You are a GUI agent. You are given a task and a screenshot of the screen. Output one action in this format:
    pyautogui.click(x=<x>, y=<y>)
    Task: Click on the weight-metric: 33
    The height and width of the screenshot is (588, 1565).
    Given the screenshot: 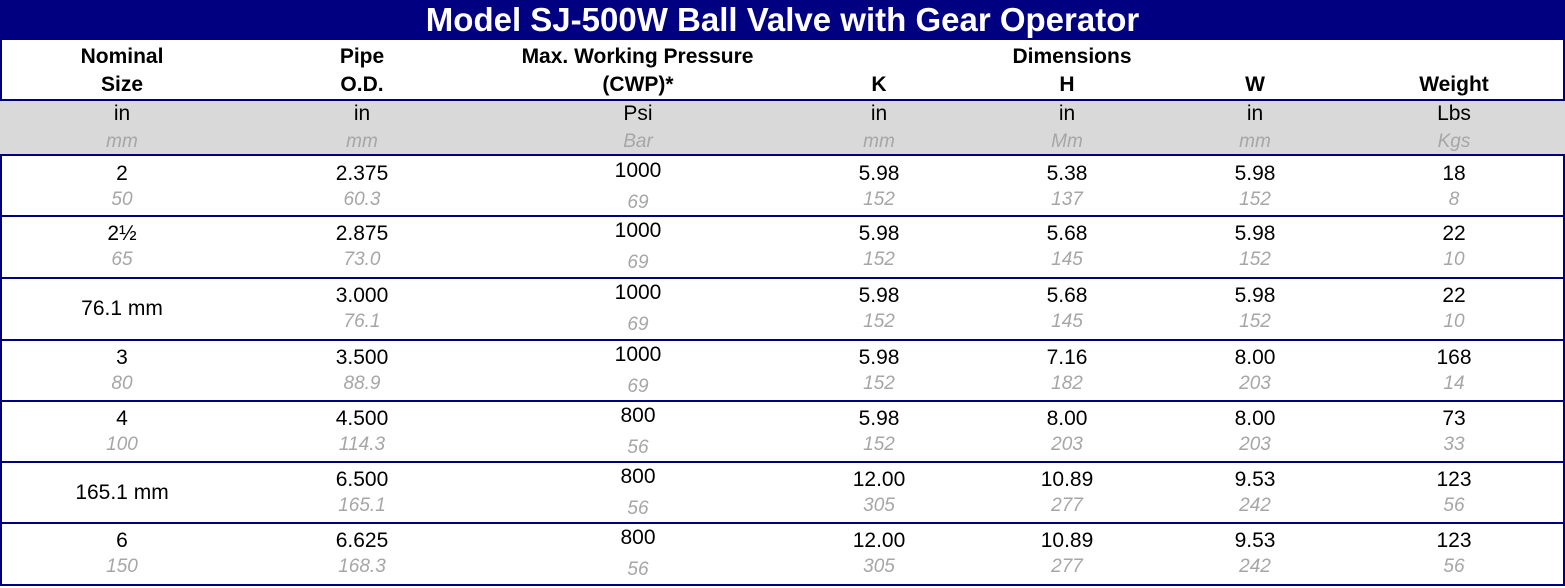 What is the action you would take?
    pyautogui.click(x=1454, y=444)
    